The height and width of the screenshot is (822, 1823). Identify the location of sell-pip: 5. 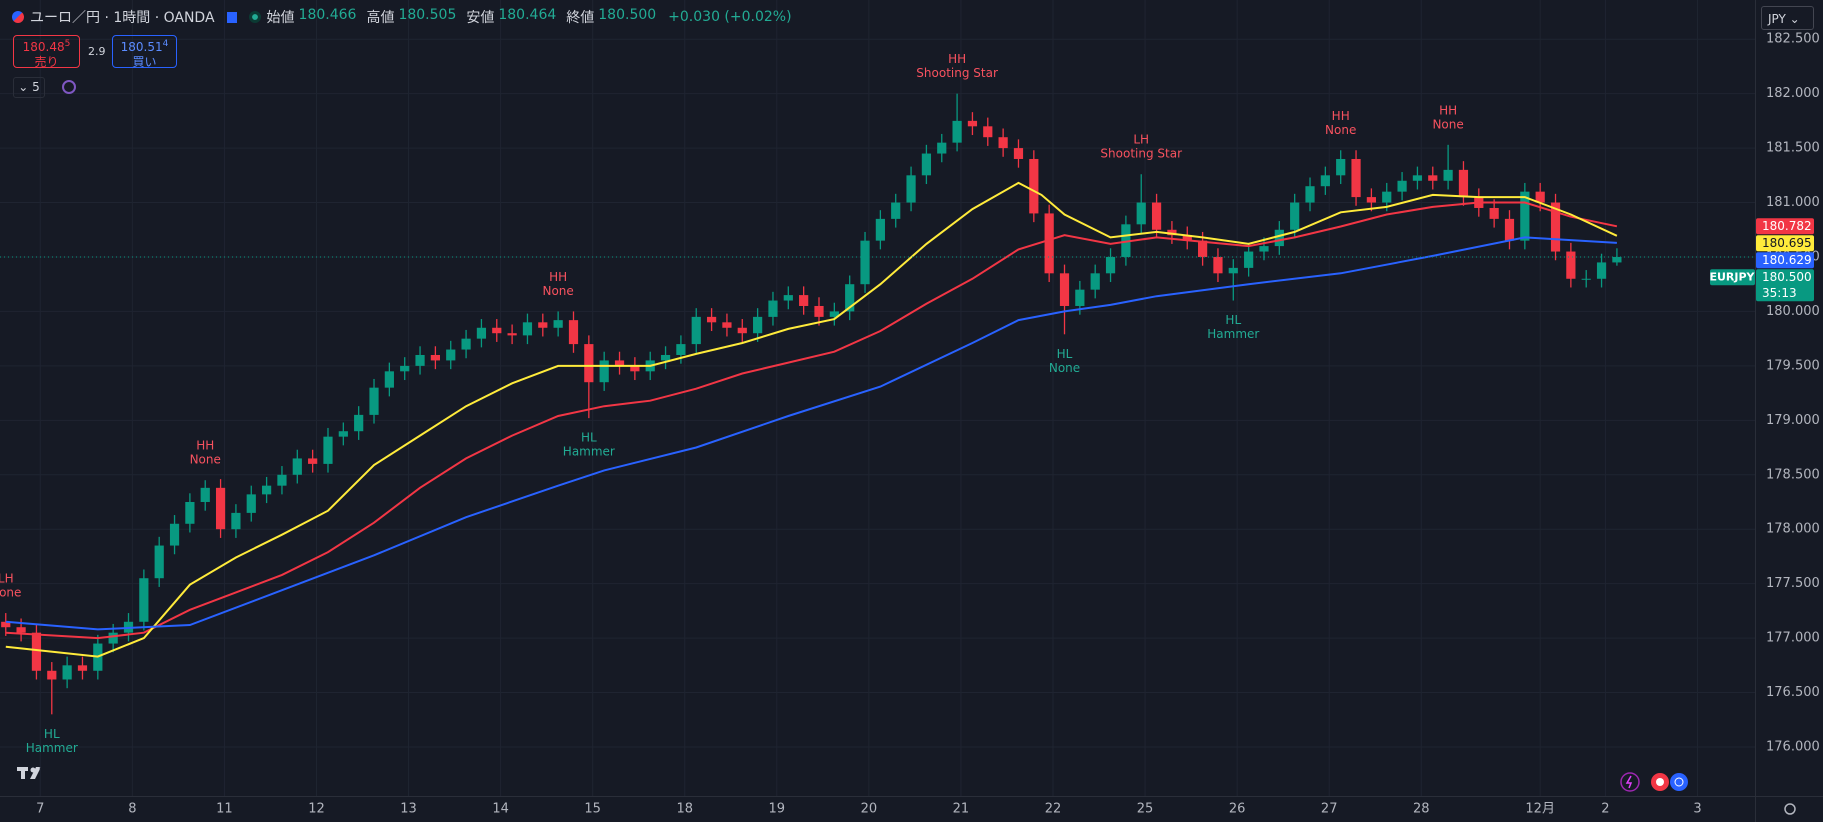
(67, 44).